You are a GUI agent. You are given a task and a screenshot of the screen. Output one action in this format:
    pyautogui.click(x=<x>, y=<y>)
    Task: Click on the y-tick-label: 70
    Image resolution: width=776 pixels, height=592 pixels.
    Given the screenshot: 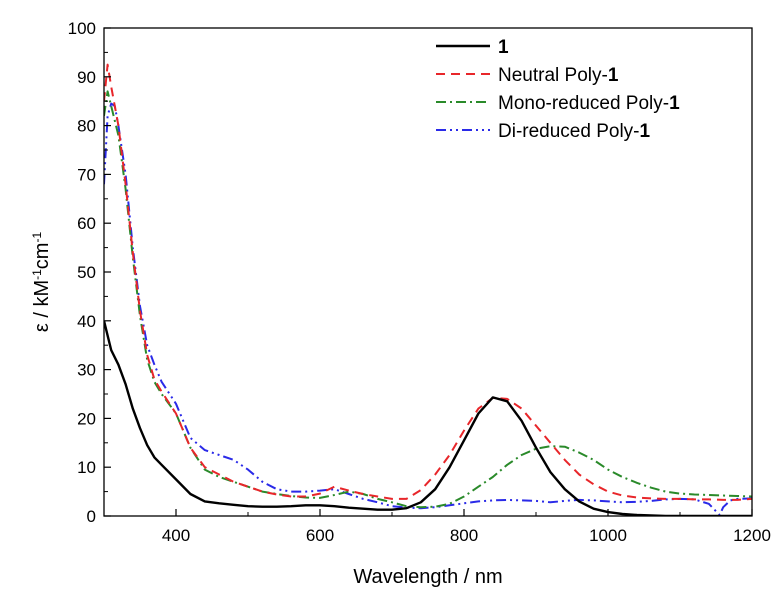 What is the action you would take?
    pyautogui.click(x=86, y=174)
    